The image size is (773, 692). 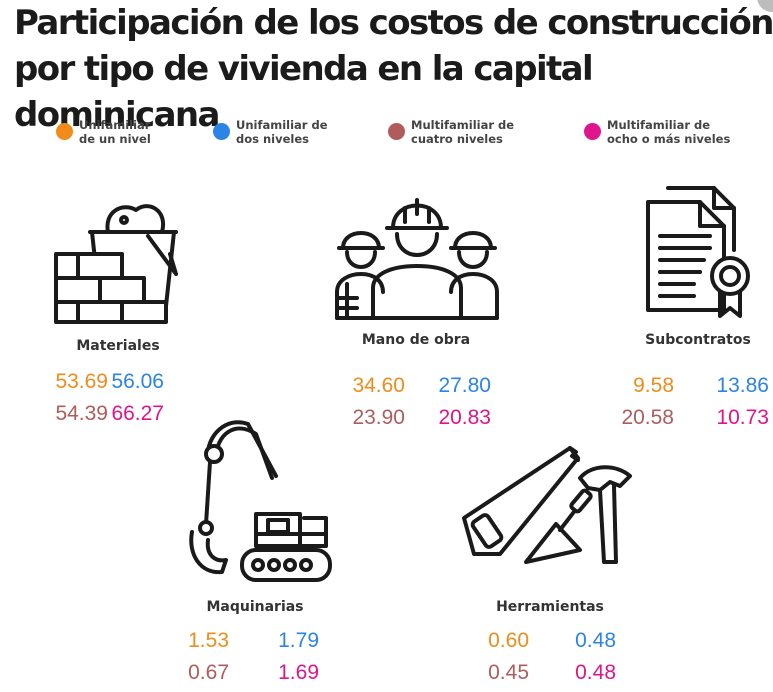 What do you see at coordinates (208, 672) in the screenshot?
I see `value-maquinarias-series-3: 0.67` at bounding box center [208, 672].